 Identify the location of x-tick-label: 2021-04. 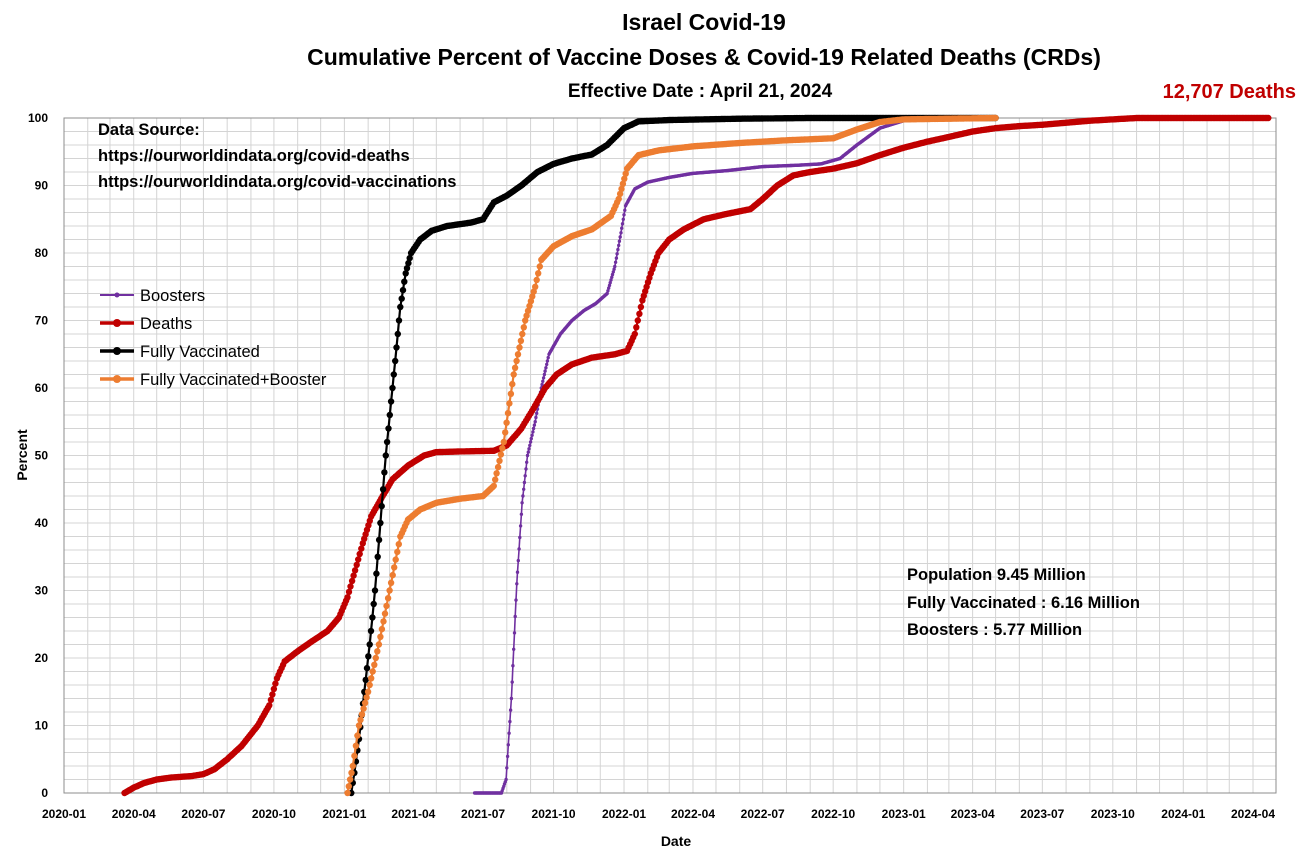
(413, 814).